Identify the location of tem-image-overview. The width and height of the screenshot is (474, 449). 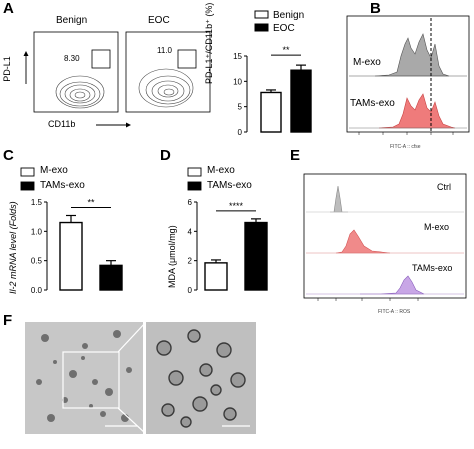
(84, 378).